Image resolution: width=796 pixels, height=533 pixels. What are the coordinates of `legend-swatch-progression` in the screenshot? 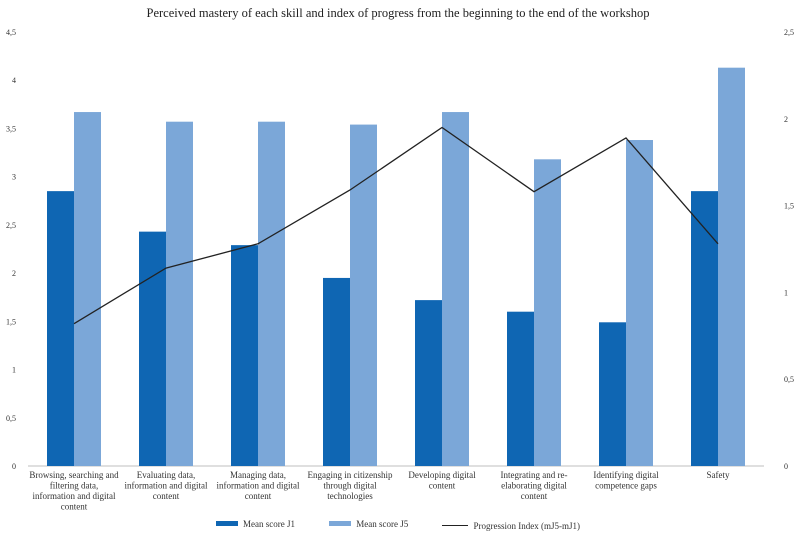 It's located at (455, 525).